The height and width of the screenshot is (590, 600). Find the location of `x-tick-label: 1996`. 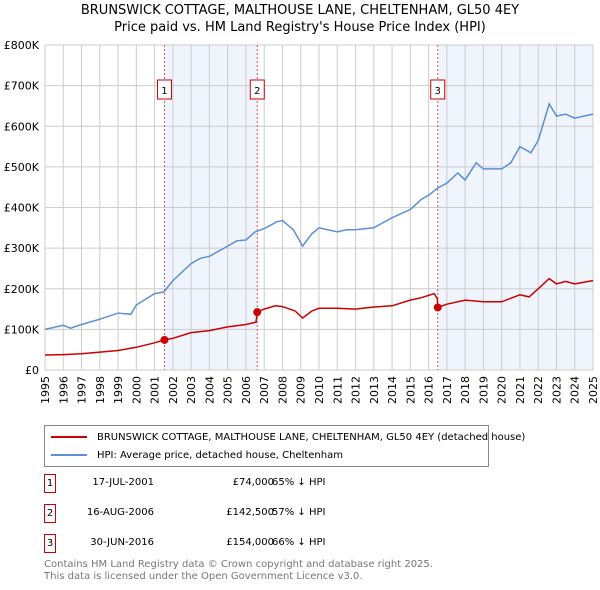

x-tick-label: 1996 is located at coordinates (63, 390).